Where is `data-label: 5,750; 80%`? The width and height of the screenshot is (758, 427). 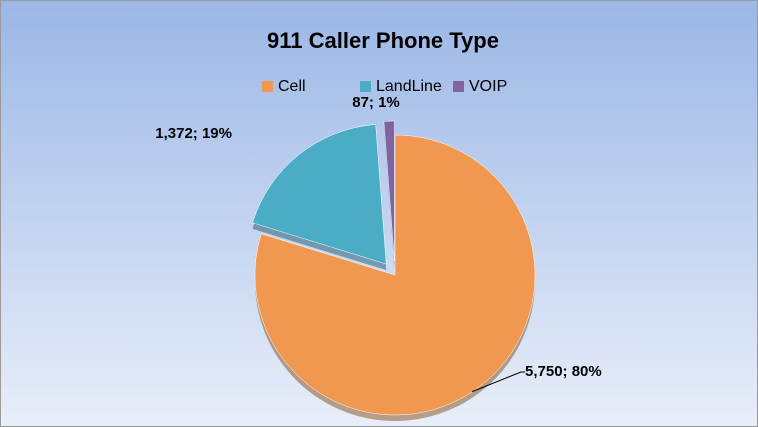 data-label: 5,750; 80% is located at coordinates (563, 371).